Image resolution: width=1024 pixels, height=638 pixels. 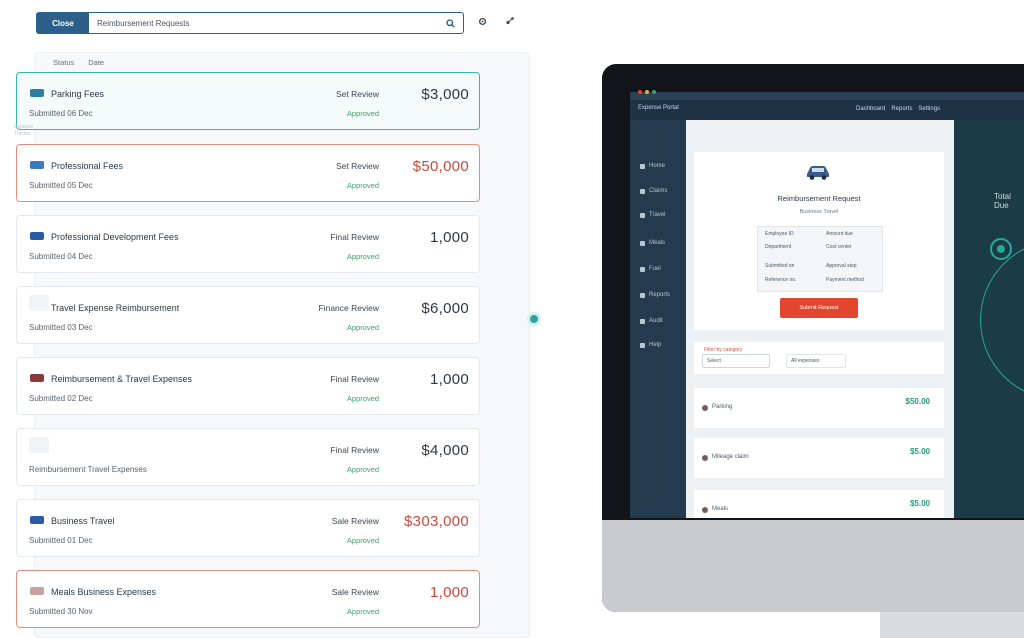 What do you see at coordinates (652, 215) in the screenshot?
I see `sidebar-item: Travel` at bounding box center [652, 215].